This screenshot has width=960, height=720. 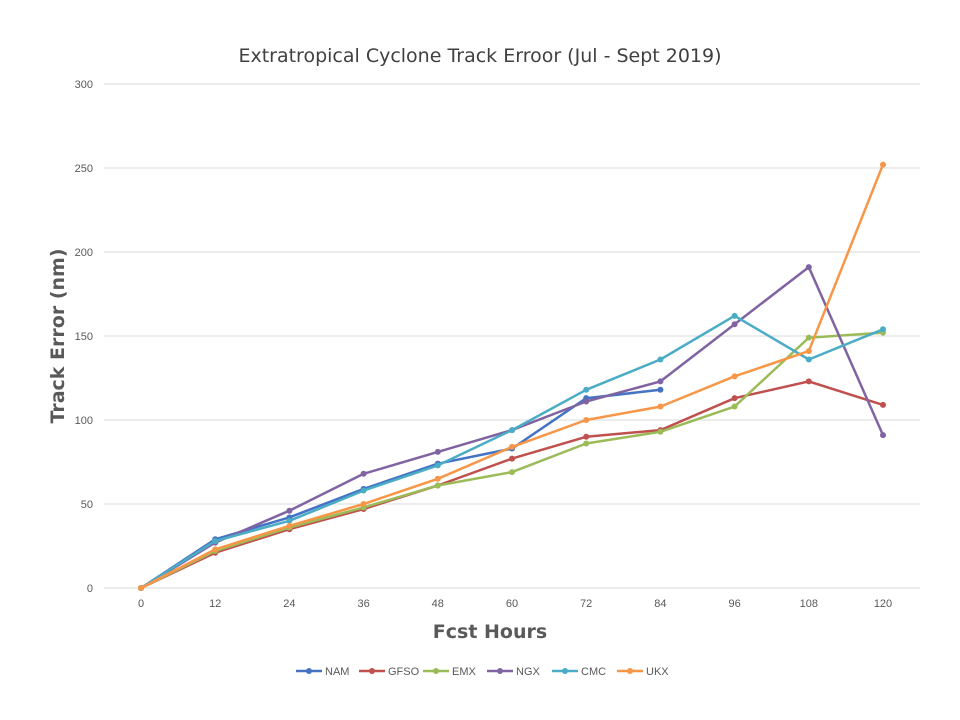 I want to click on legend-item-nam: NAM, so click(x=322, y=672).